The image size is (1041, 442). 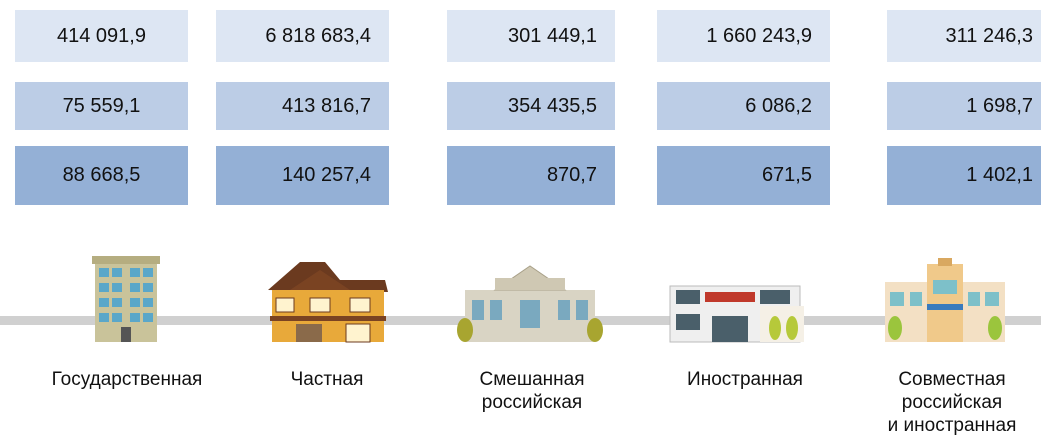 What do you see at coordinates (743, 106) in the screenshot?
I see `value-cell: 6 086,2` at bounding box center [743, 106].